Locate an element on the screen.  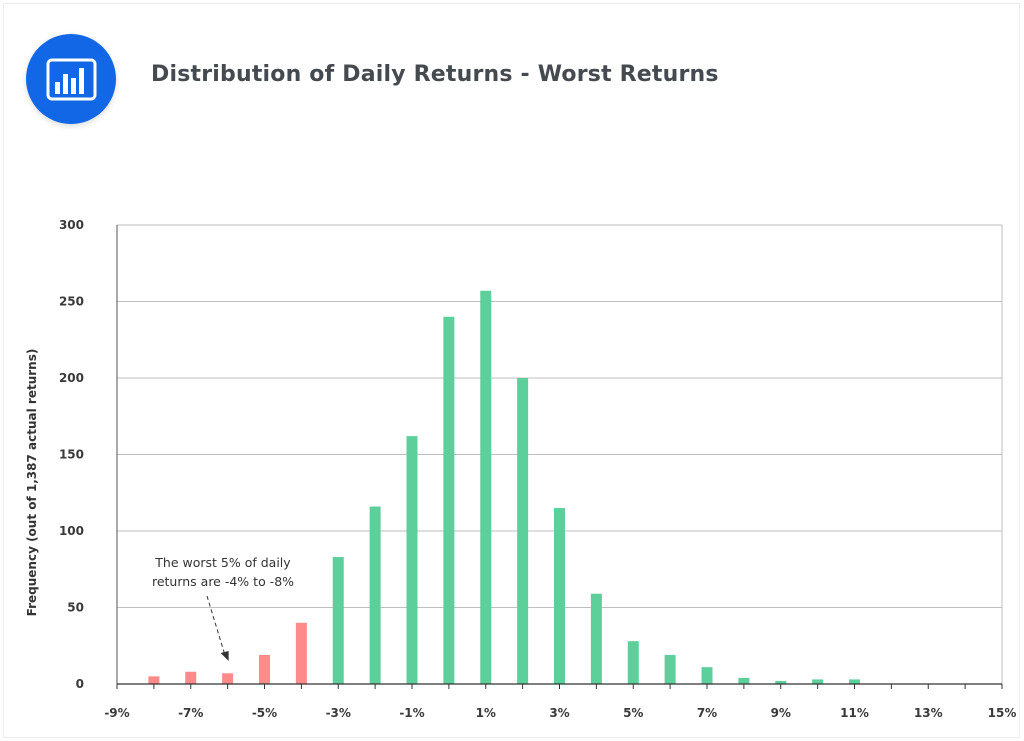
annotation-arrowhead is located at coordinates (224, 656).